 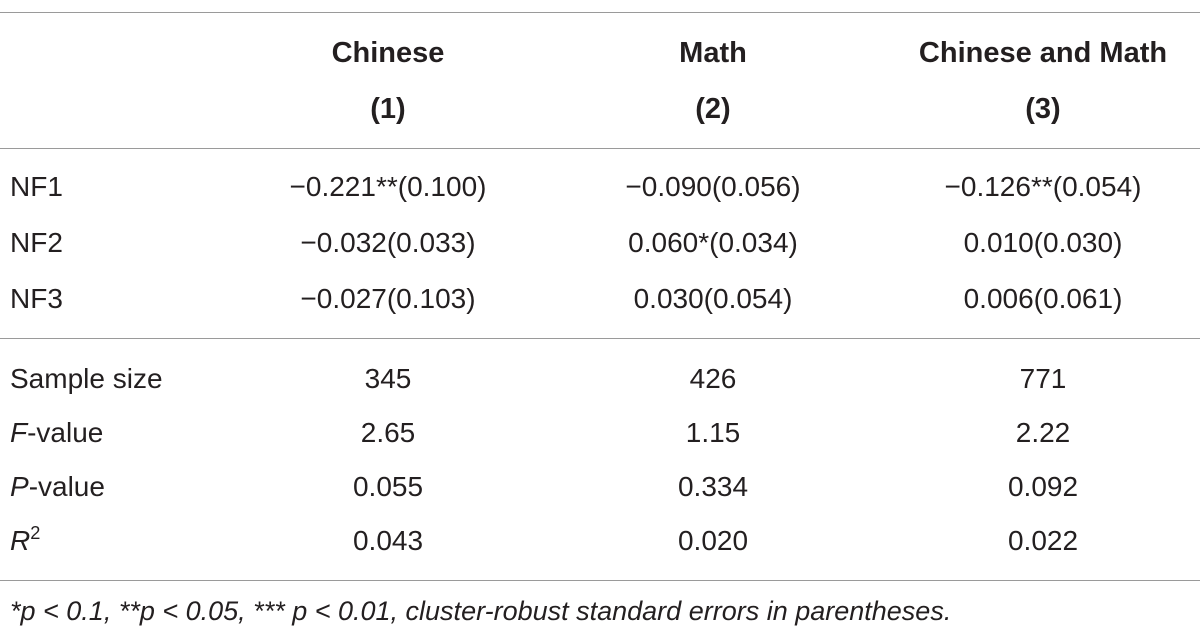 What do you see at coordinates (1043, 109) in the screenshot?
I see `col-number-3: (3)` at bounding box center [1043, 109].